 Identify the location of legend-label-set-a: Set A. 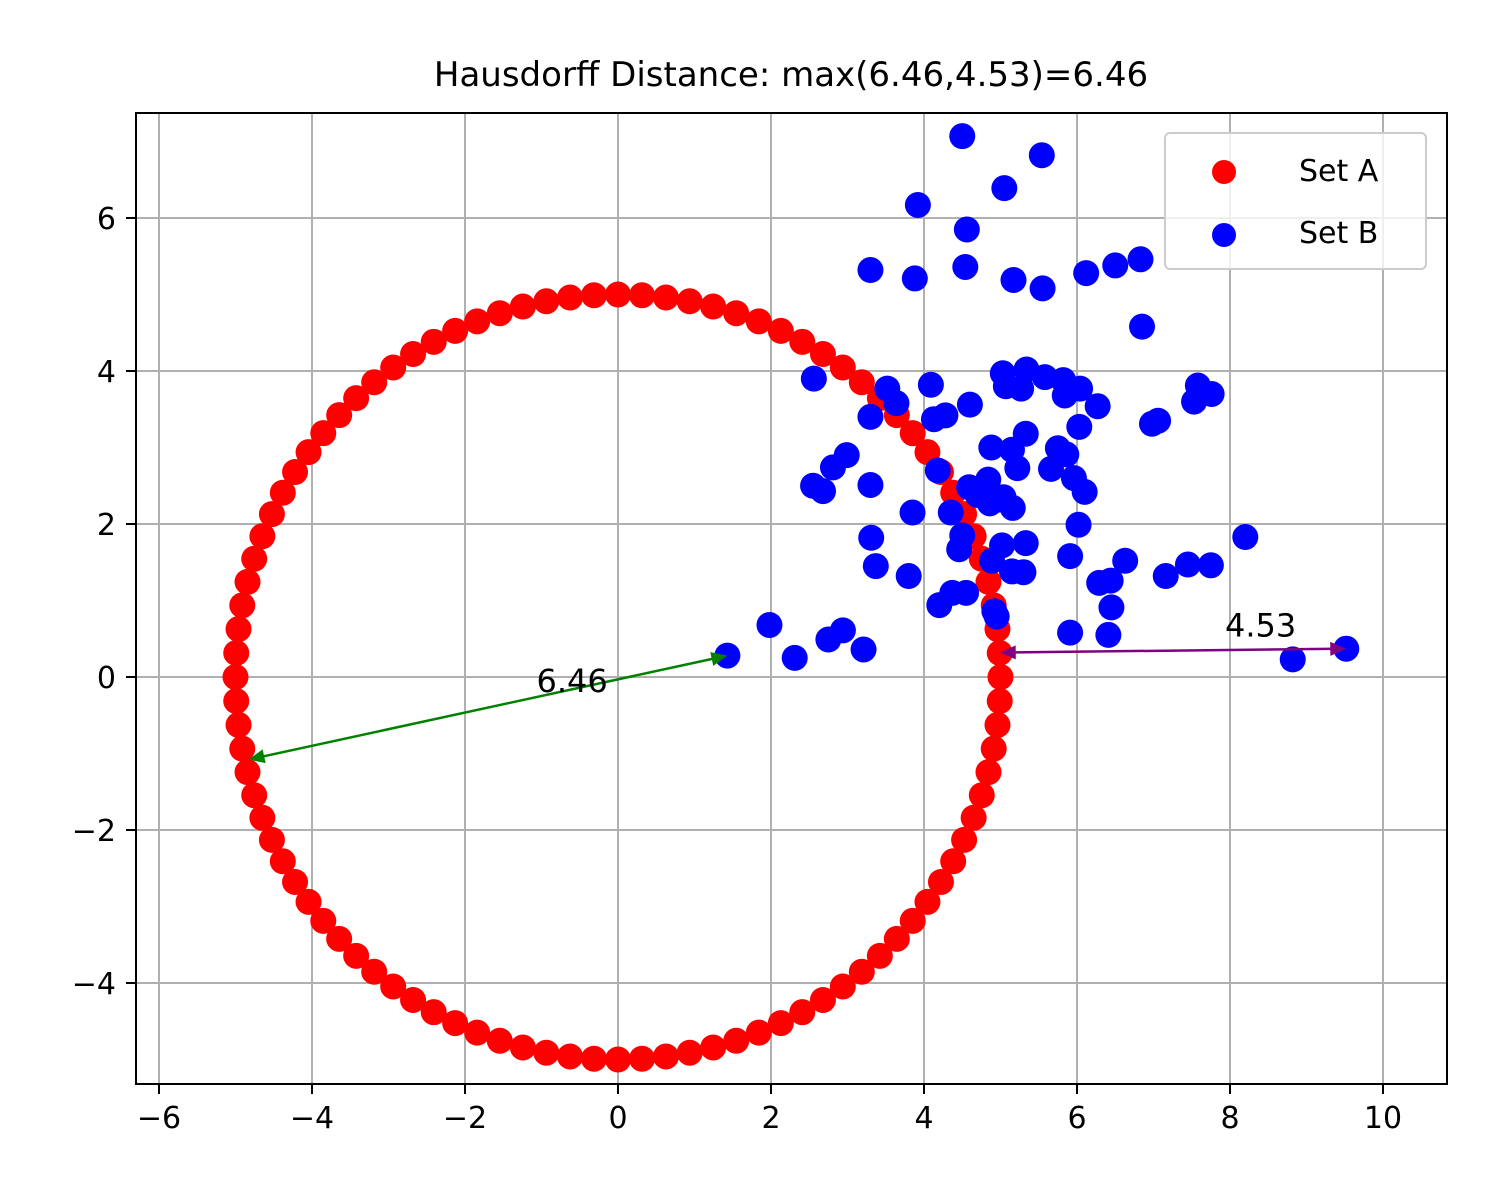
(1339, 171).